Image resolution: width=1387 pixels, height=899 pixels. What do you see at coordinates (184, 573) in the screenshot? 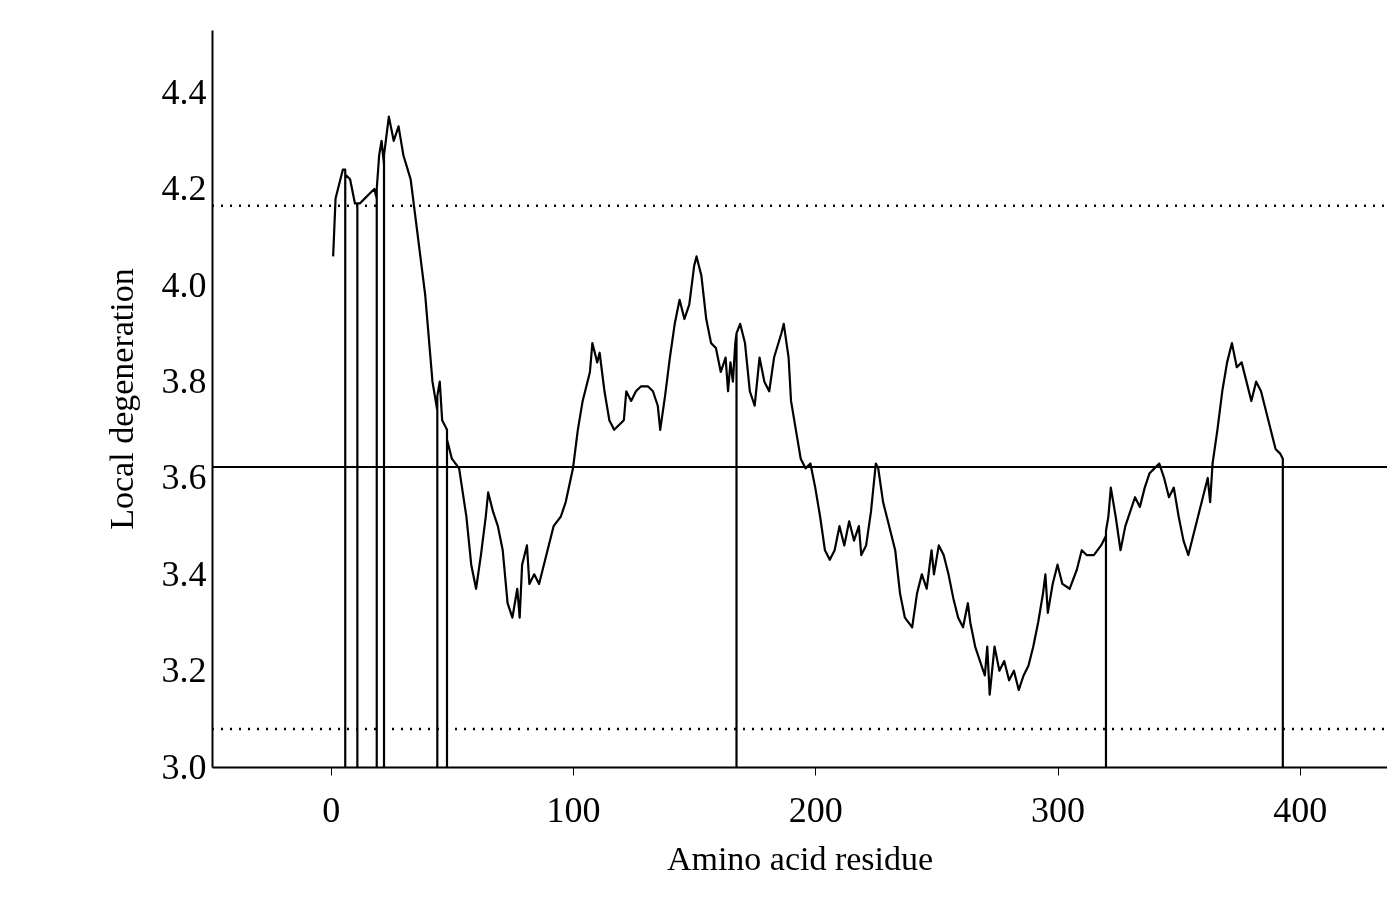
I see `y-tick-label: 3.4` at bounding box center [184, 573].